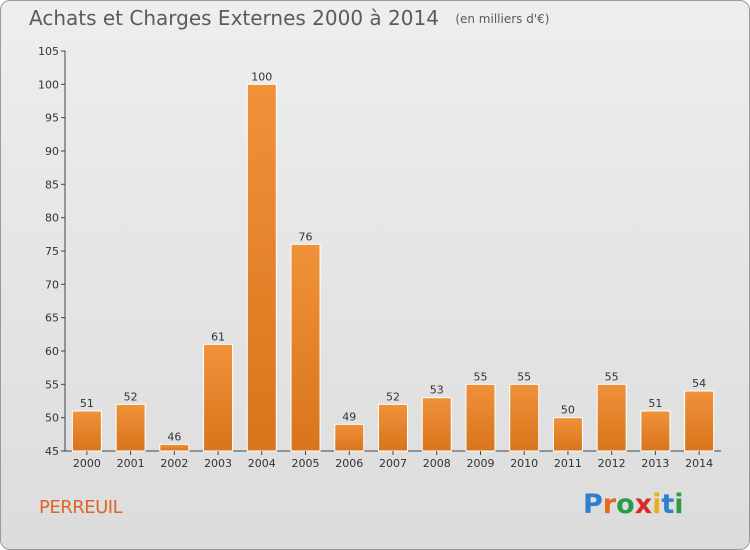 The image size is (750, 550). Describe the element at coordinates (609, 504) in the screenshot. I see `logo-letter: r` at that location.